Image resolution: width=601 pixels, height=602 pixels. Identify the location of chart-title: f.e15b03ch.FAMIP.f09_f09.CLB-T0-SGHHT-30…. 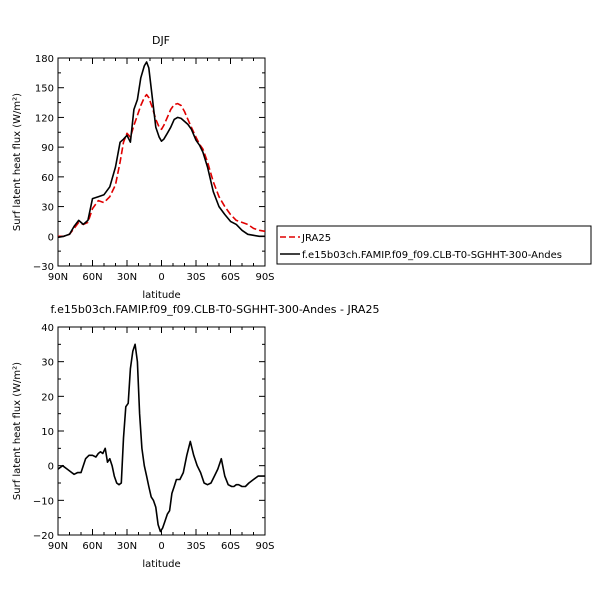
(215, 309).